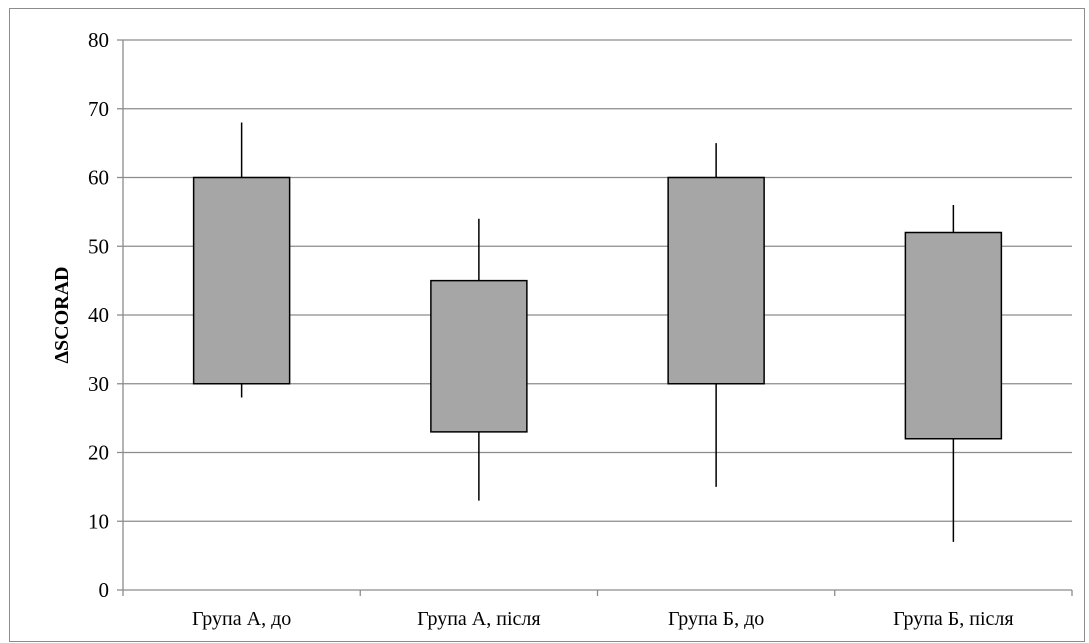  Describe the element at coordinates (953, 619) in the screenshot. I see `x-category-label-4: Група Б, після` at that location.